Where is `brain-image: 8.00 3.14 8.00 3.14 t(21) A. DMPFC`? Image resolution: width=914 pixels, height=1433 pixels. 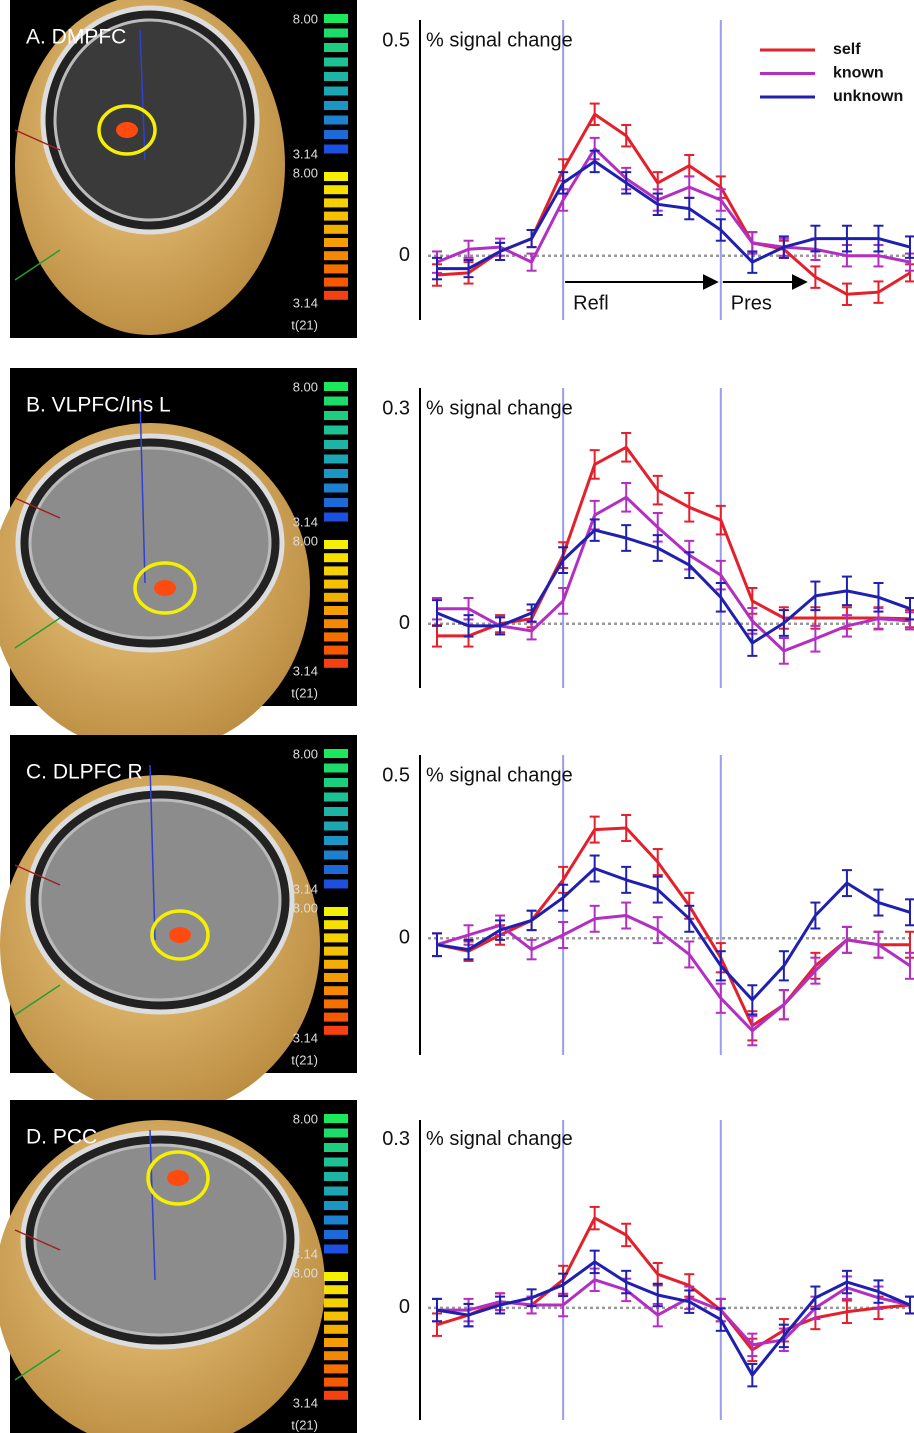 brain-image: 8.00 3.14 8.00 3.14 t(21) A. DMPFC is located at coordinates (183, 169).